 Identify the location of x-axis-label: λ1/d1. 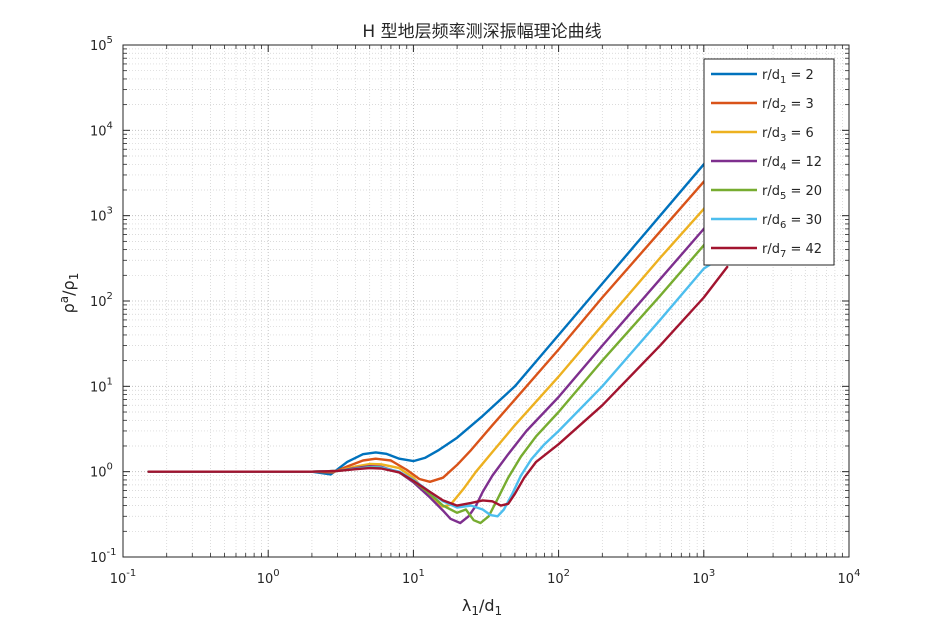
(482, 607).